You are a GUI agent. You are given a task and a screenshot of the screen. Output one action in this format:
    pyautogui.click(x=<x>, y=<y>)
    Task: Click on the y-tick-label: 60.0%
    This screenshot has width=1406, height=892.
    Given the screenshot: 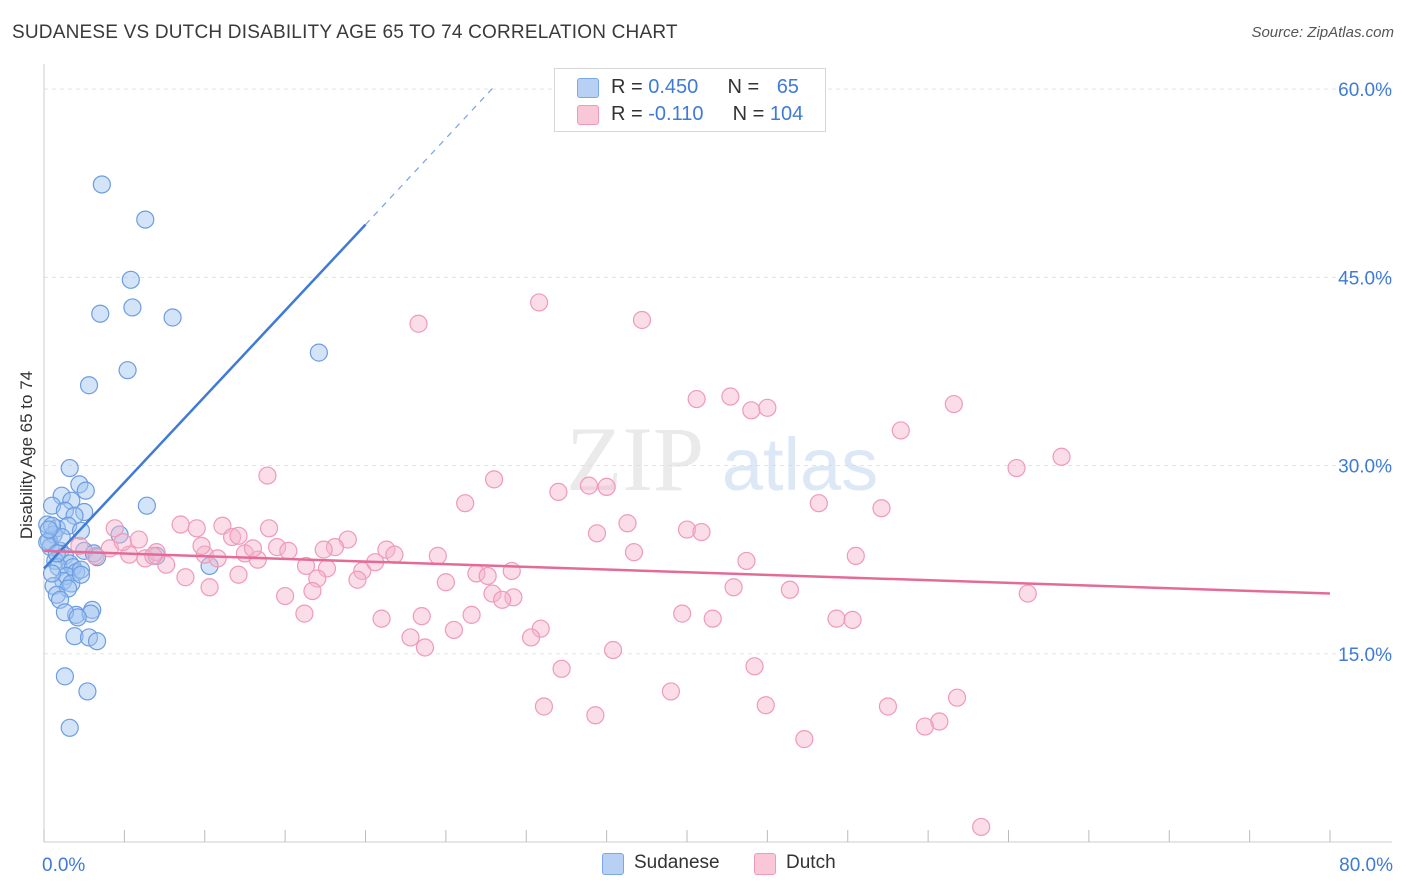 What is the action you would take?
    pyautogui.click(x=1365, y=90)
    